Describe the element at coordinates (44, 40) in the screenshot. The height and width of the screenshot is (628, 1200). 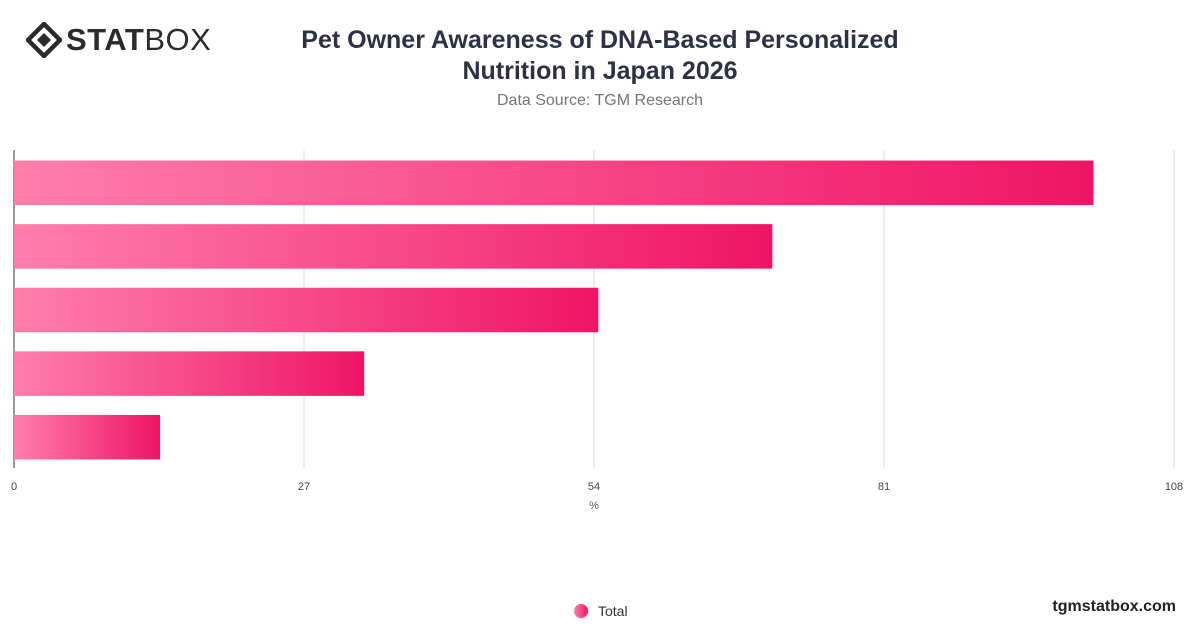
I see `diamond-logo-icon` at that location.